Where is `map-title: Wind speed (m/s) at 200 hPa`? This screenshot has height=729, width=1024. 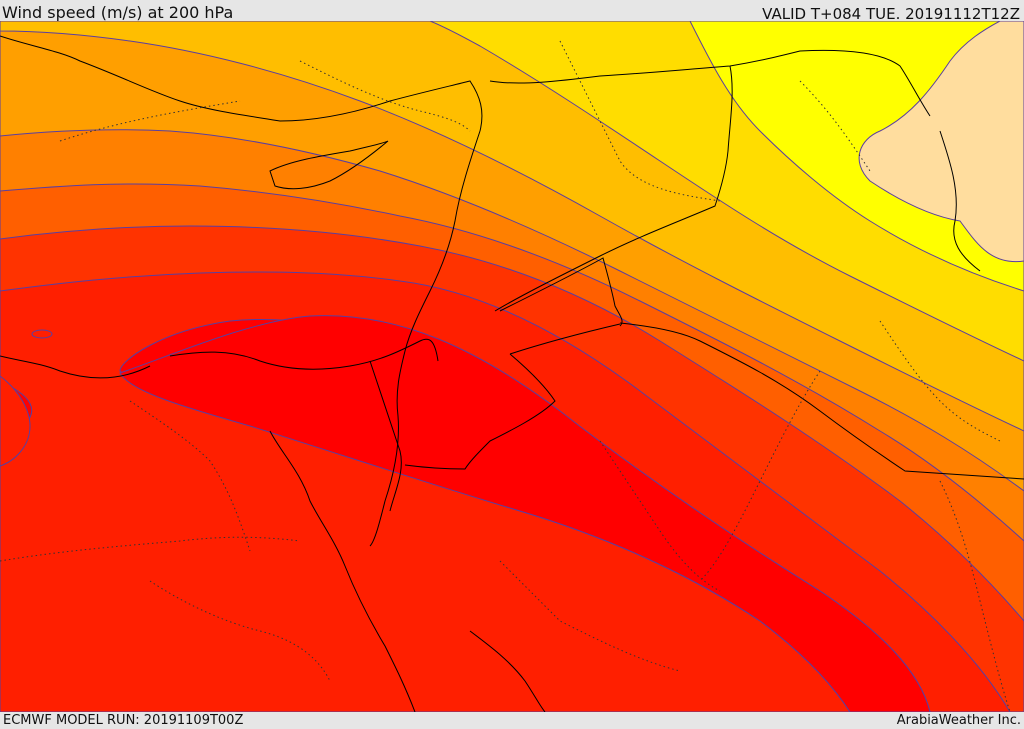 map-title: Wind speed (m/s) at 200 hPa is located at coordinates (118, 12).